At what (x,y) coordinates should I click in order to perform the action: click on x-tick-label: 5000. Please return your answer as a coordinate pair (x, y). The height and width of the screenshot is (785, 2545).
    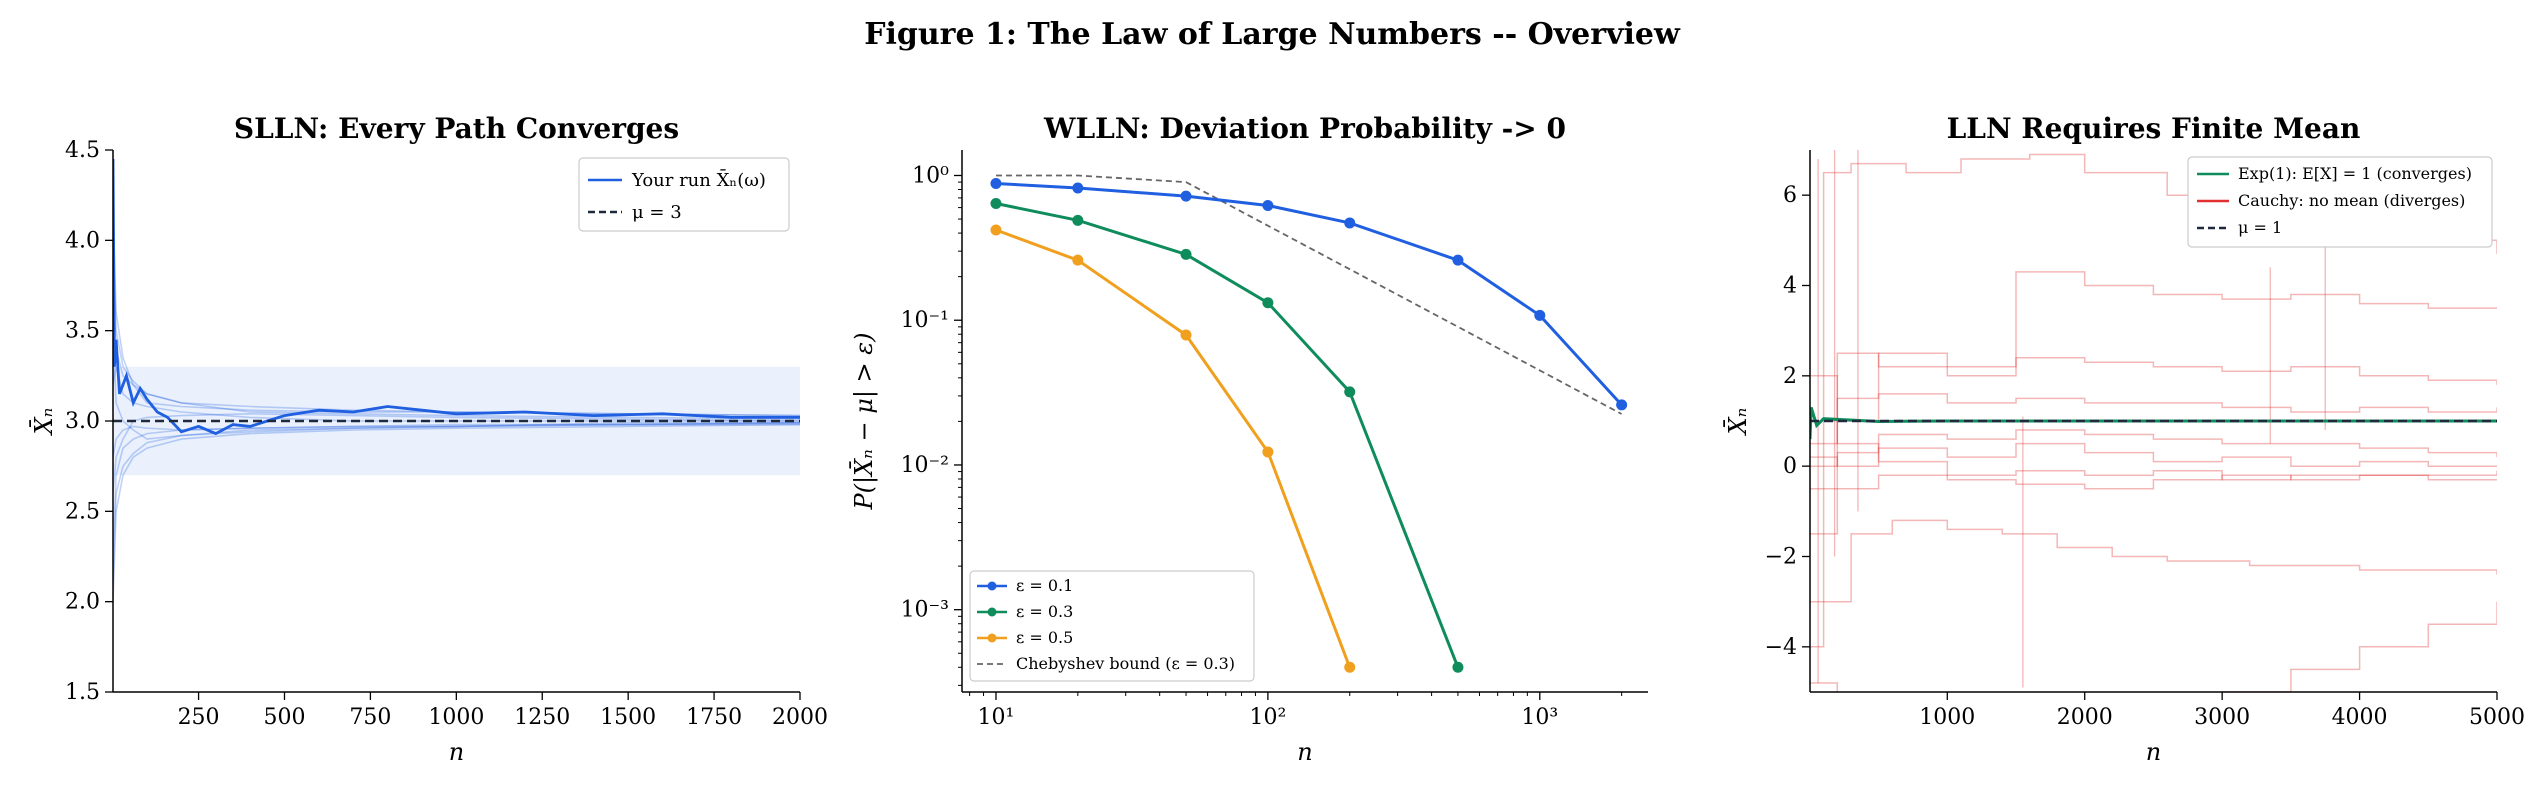
    Looking at the image, I should click on (2497, 717).